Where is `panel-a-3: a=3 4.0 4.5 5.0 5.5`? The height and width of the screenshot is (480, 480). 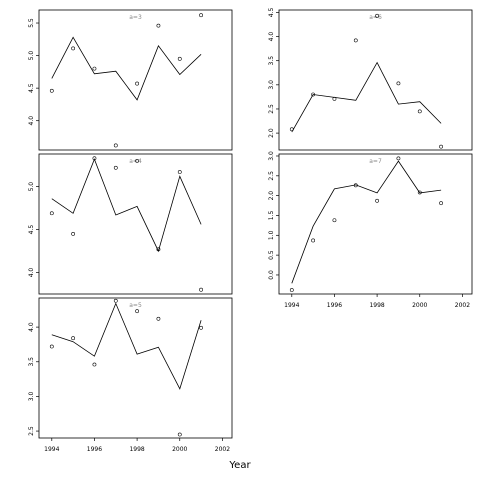
panel-a-3: a=3 4.0 4.5 5.0 5.5 is located at coordinates (130, 80).